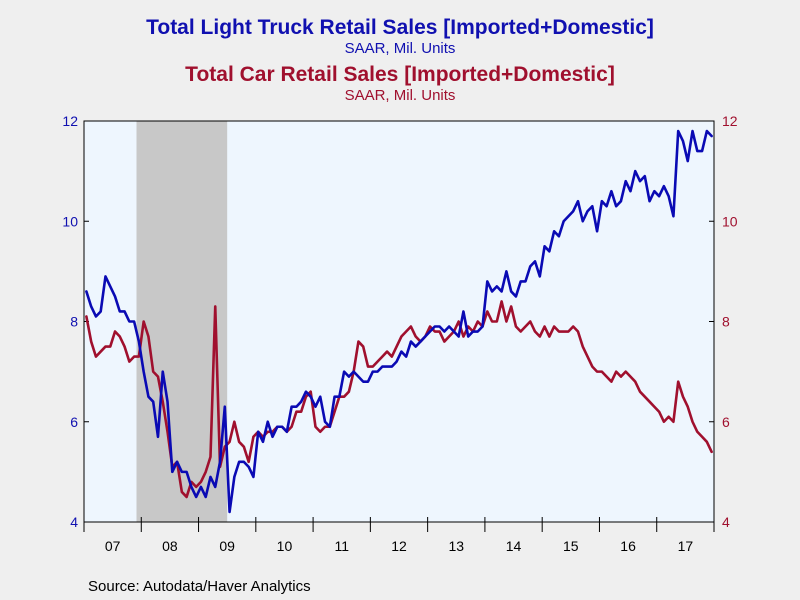  Describe the element at coordinates (285, 546) in the screenshot. I see `x-tick-label: 10` at that location.